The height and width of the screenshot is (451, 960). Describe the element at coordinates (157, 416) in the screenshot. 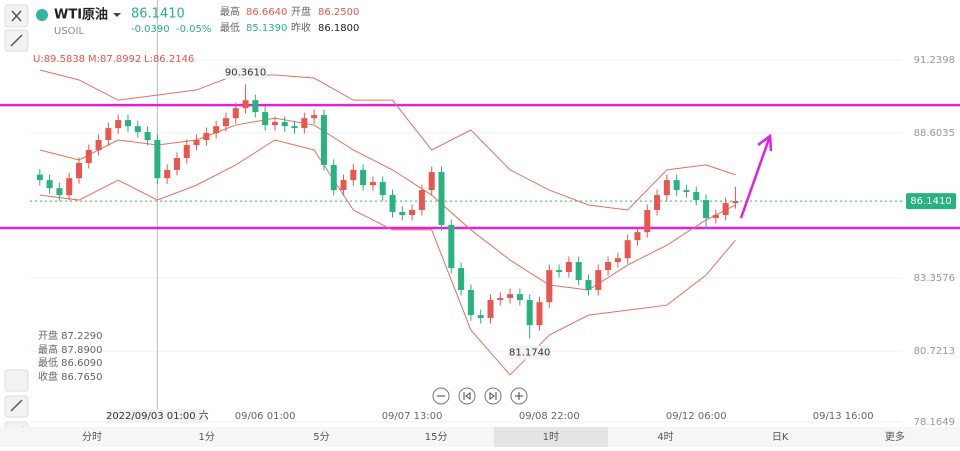

I see `crosshair-label: 2022/09/03 01:00 六` at that location.